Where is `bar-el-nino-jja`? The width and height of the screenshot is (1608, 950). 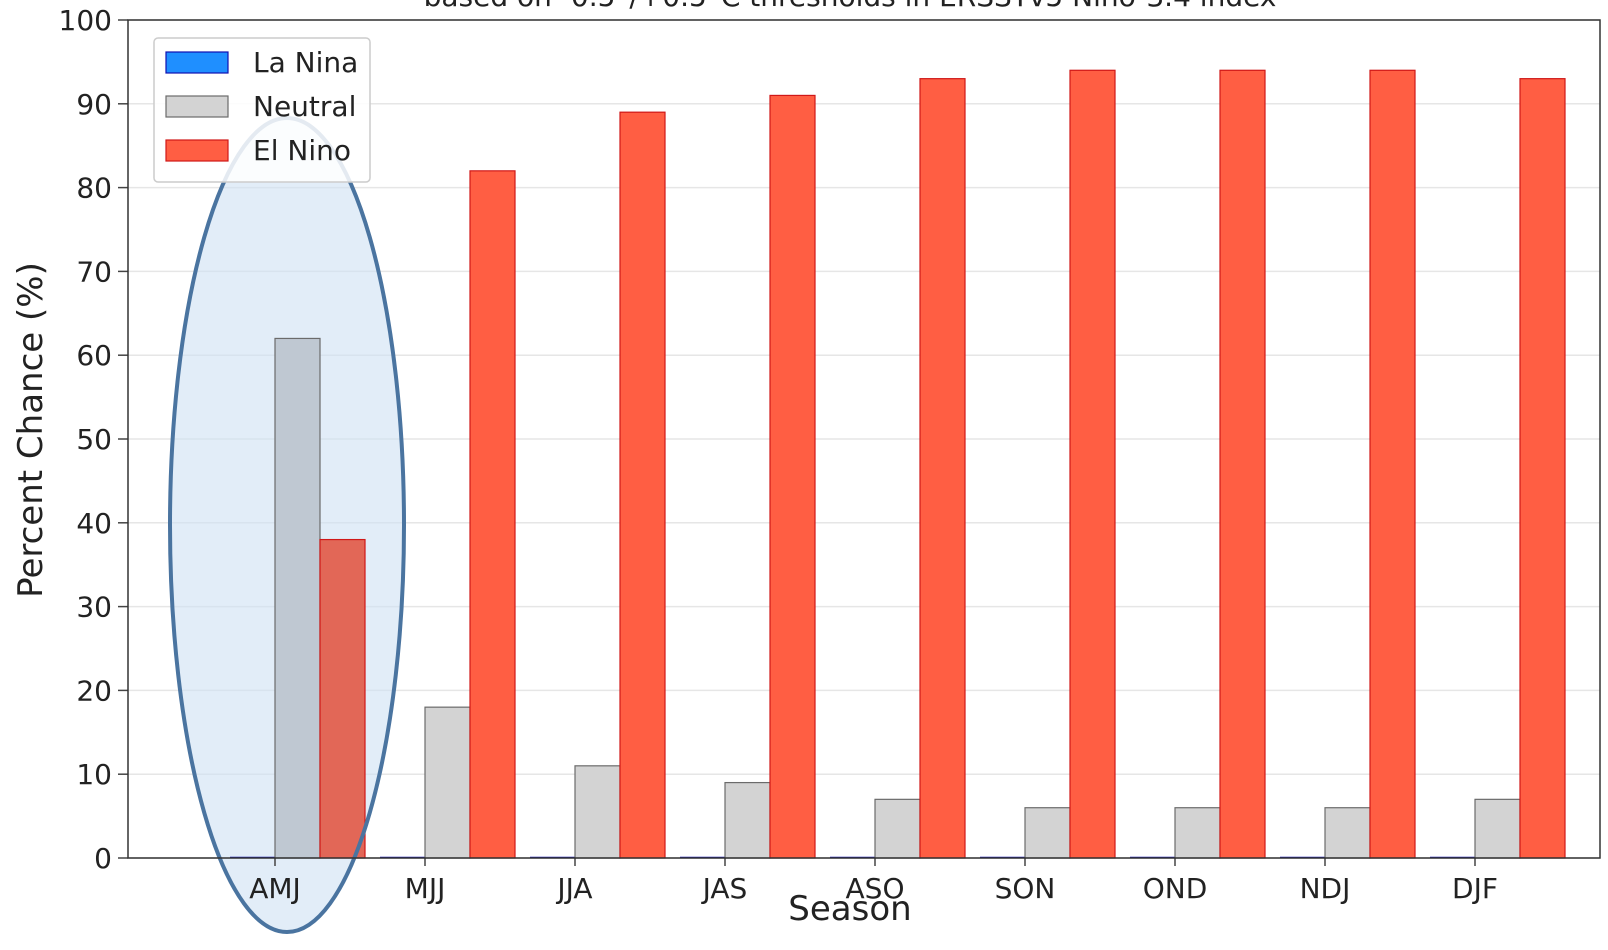 bar-el-nino-jja is located at coordinates (642, 485).